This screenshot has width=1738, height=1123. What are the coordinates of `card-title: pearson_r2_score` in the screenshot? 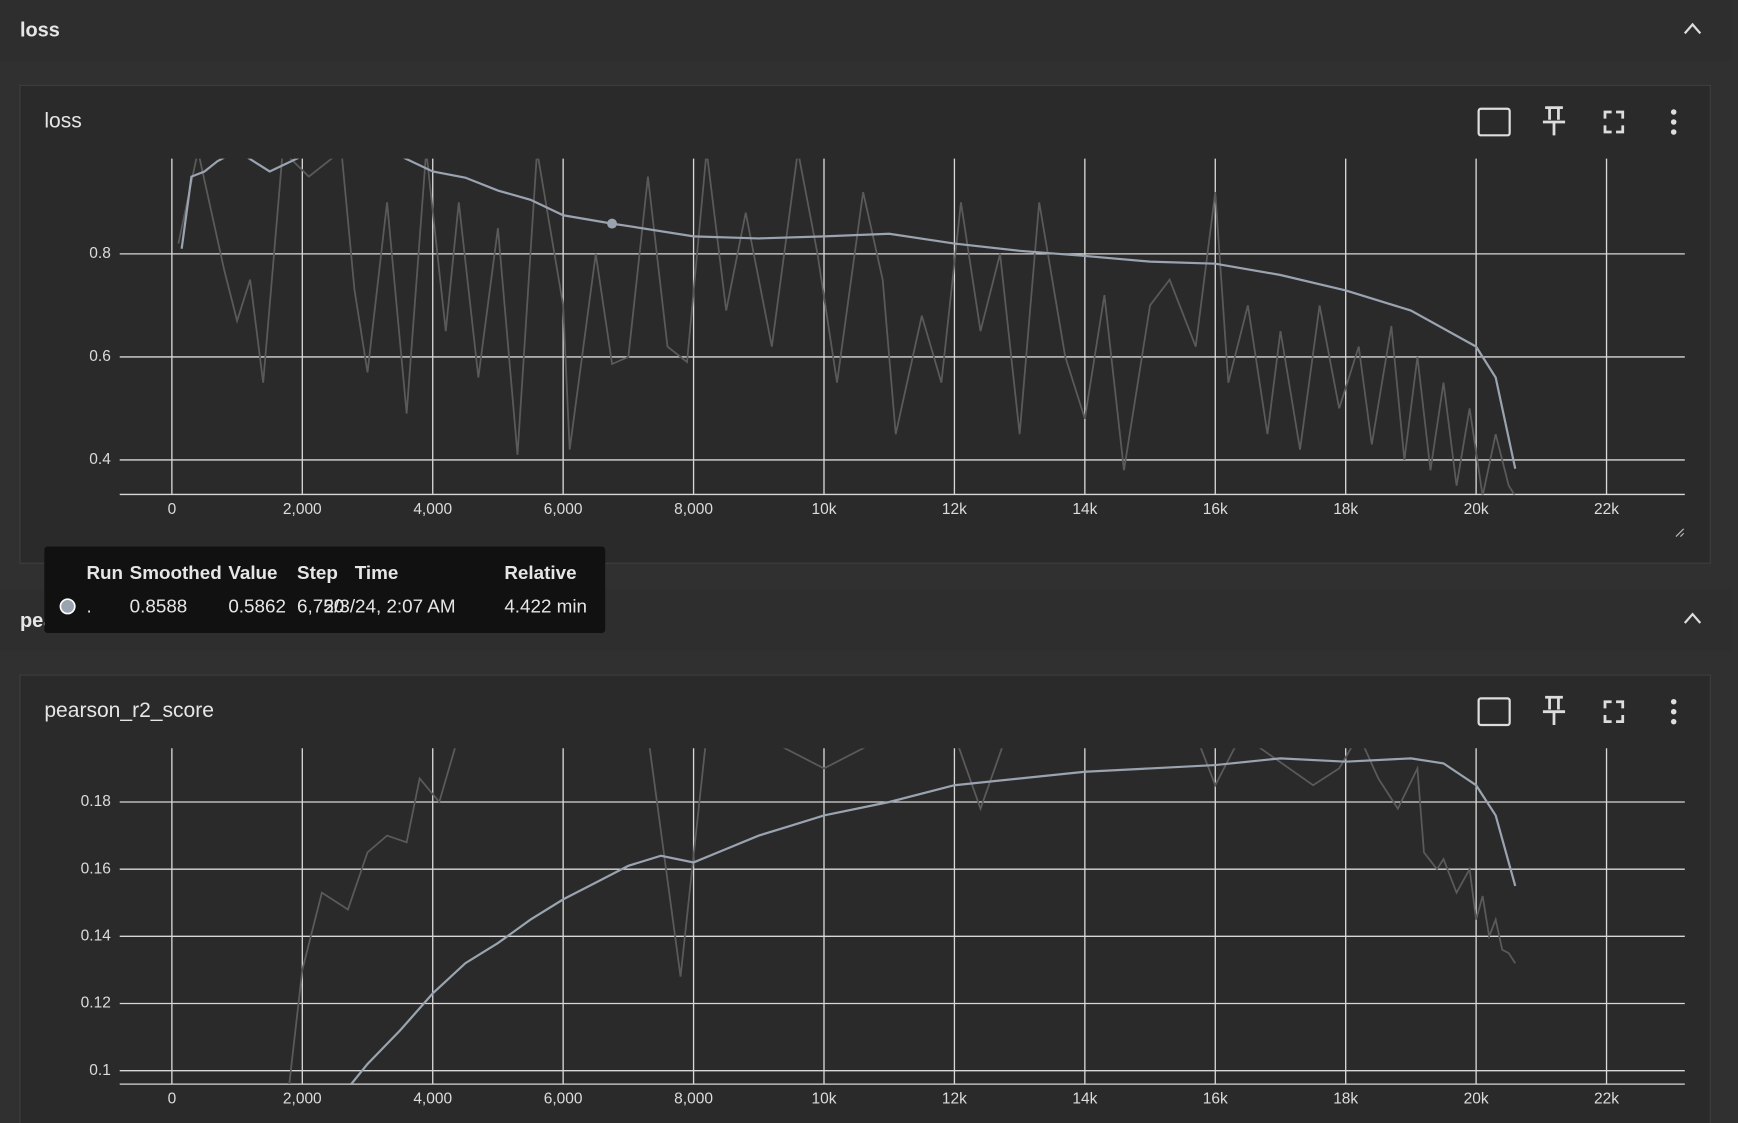 It's located at (129, 710).